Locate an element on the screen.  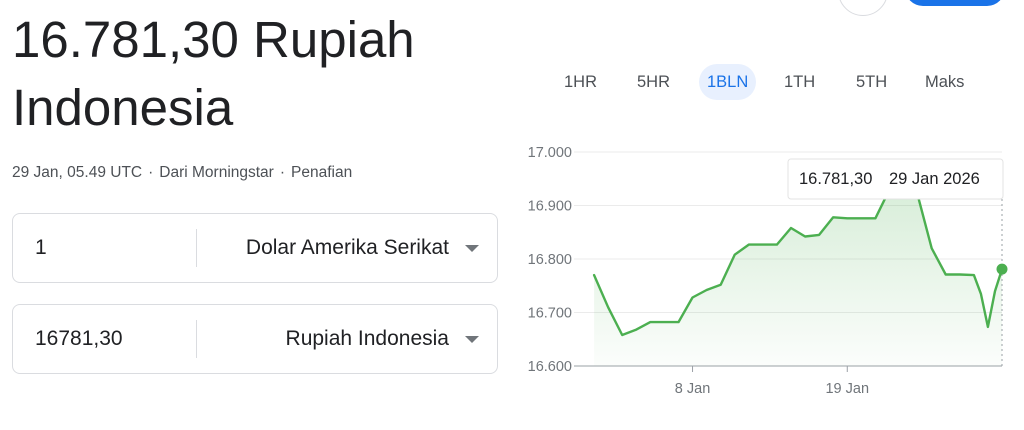
hover-point is located at coordinates (1002, 269).